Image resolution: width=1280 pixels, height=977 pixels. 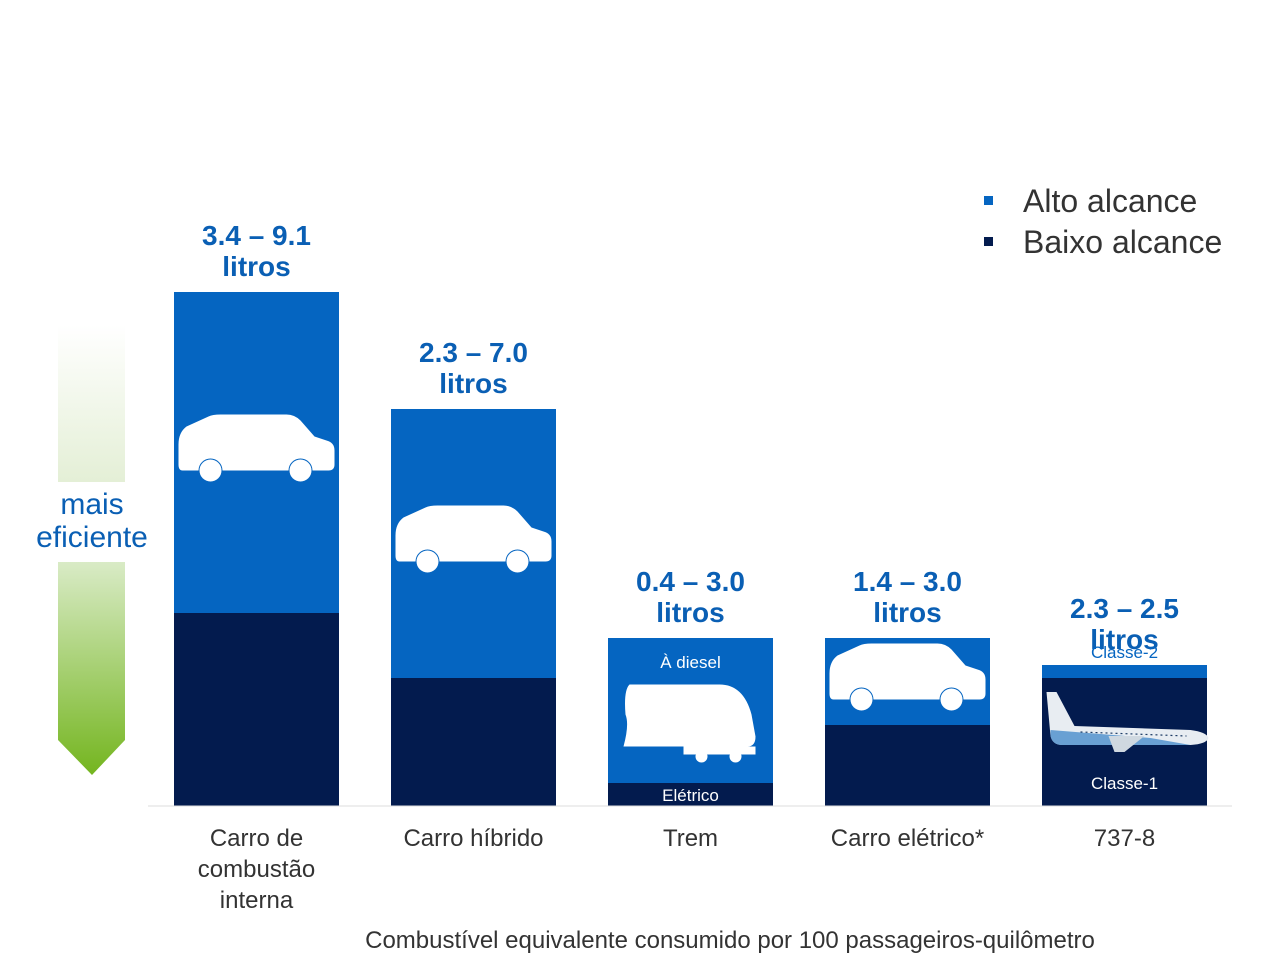 What do you see at coordinates (1122, 242) in the screenshot?
I see `legend-label-low: Baixo alcance` at bounding box center [1122, 242].